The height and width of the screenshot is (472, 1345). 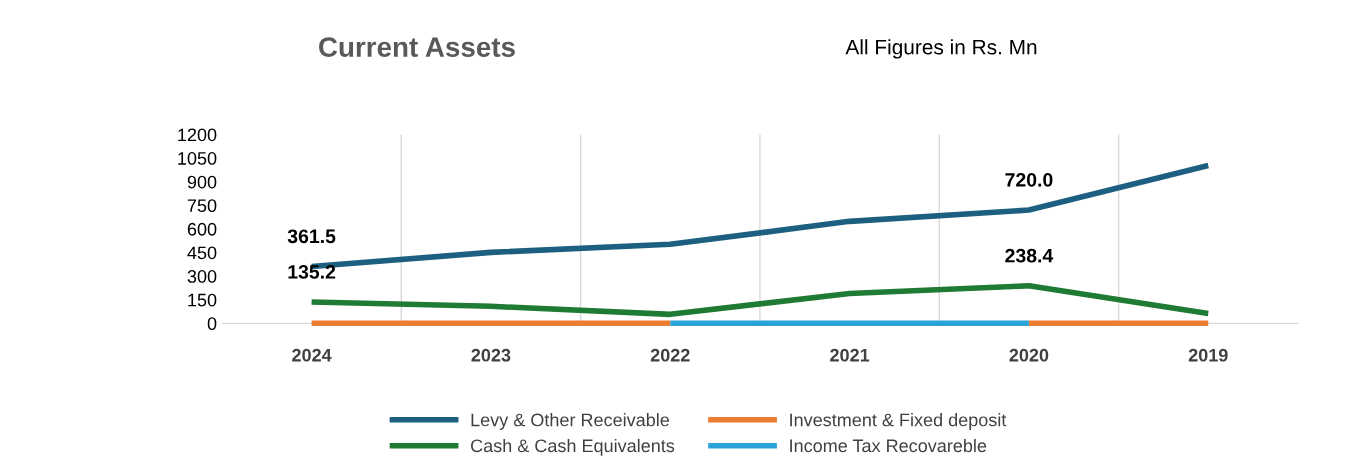 I want to click on y-tick-label: 900, so click(x=202, y=182).